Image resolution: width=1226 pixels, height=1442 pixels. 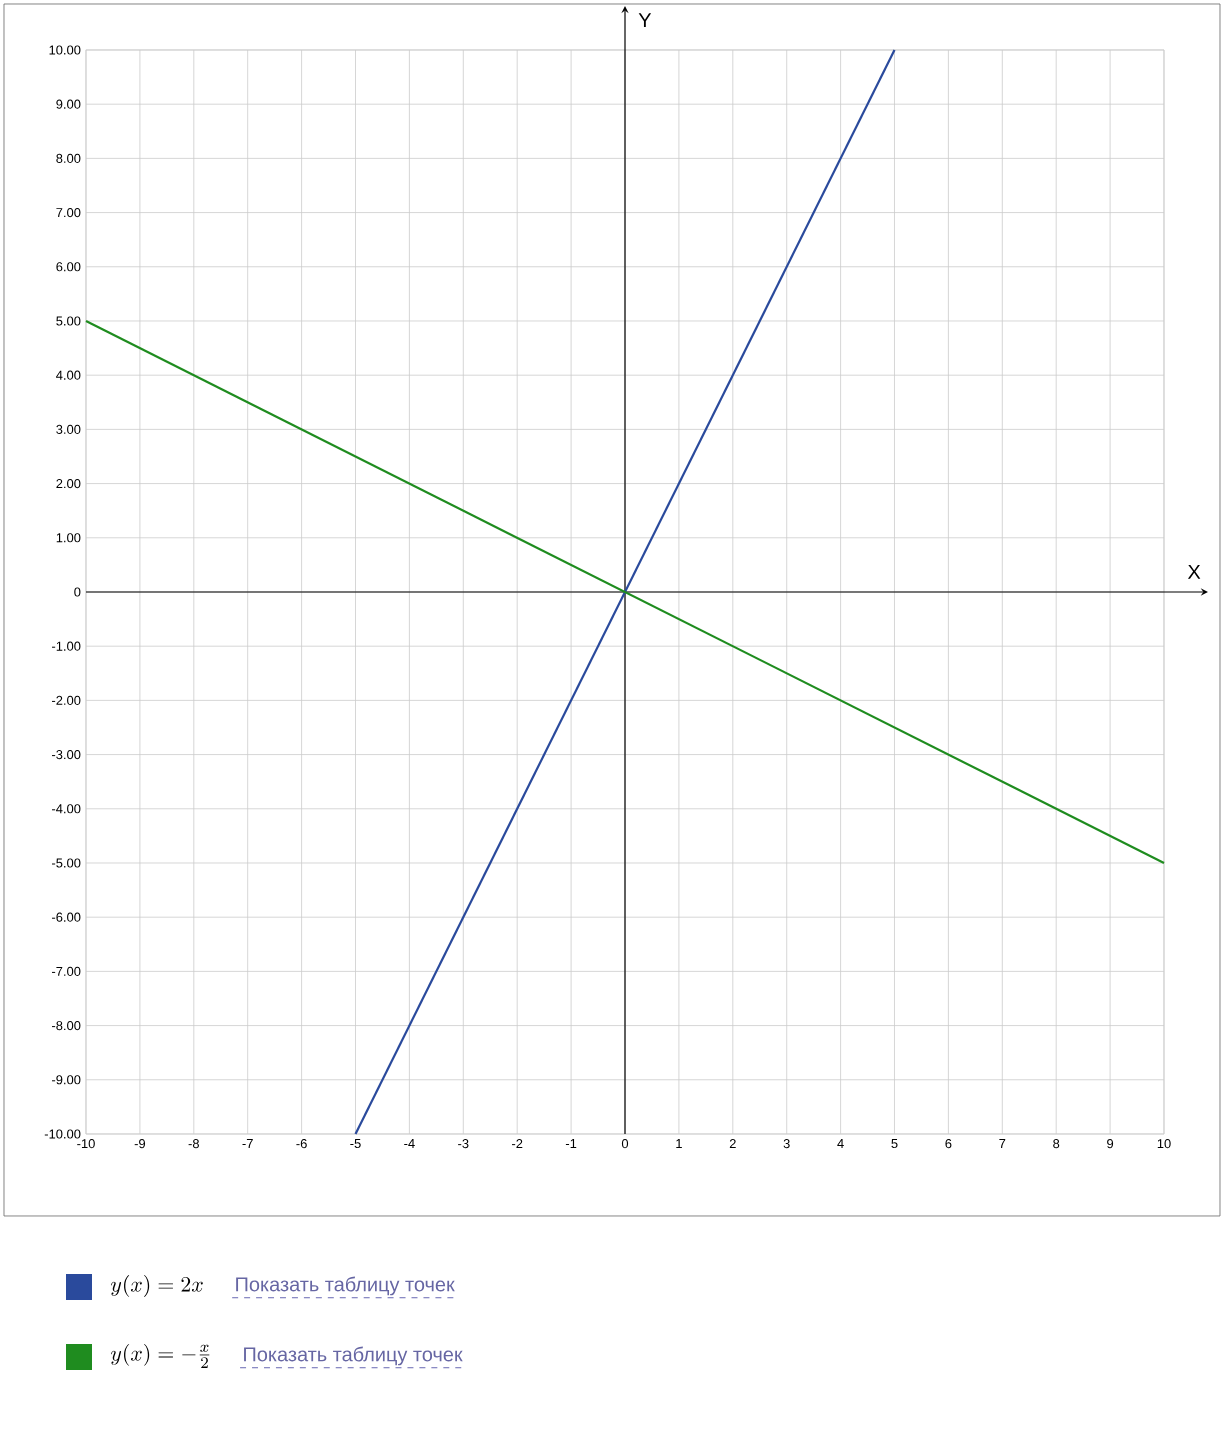 What do you see at coordinates (157, 1286) in the screenshot?
I see `legend-label: $y(x) = 2x$` at bounding box center [157, 1286].